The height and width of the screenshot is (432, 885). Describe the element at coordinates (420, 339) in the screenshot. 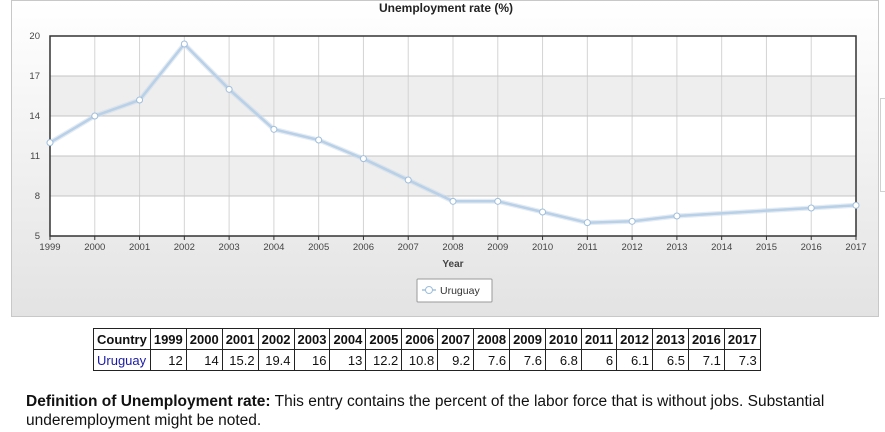

I see `table-header-year: 2006` at that location.